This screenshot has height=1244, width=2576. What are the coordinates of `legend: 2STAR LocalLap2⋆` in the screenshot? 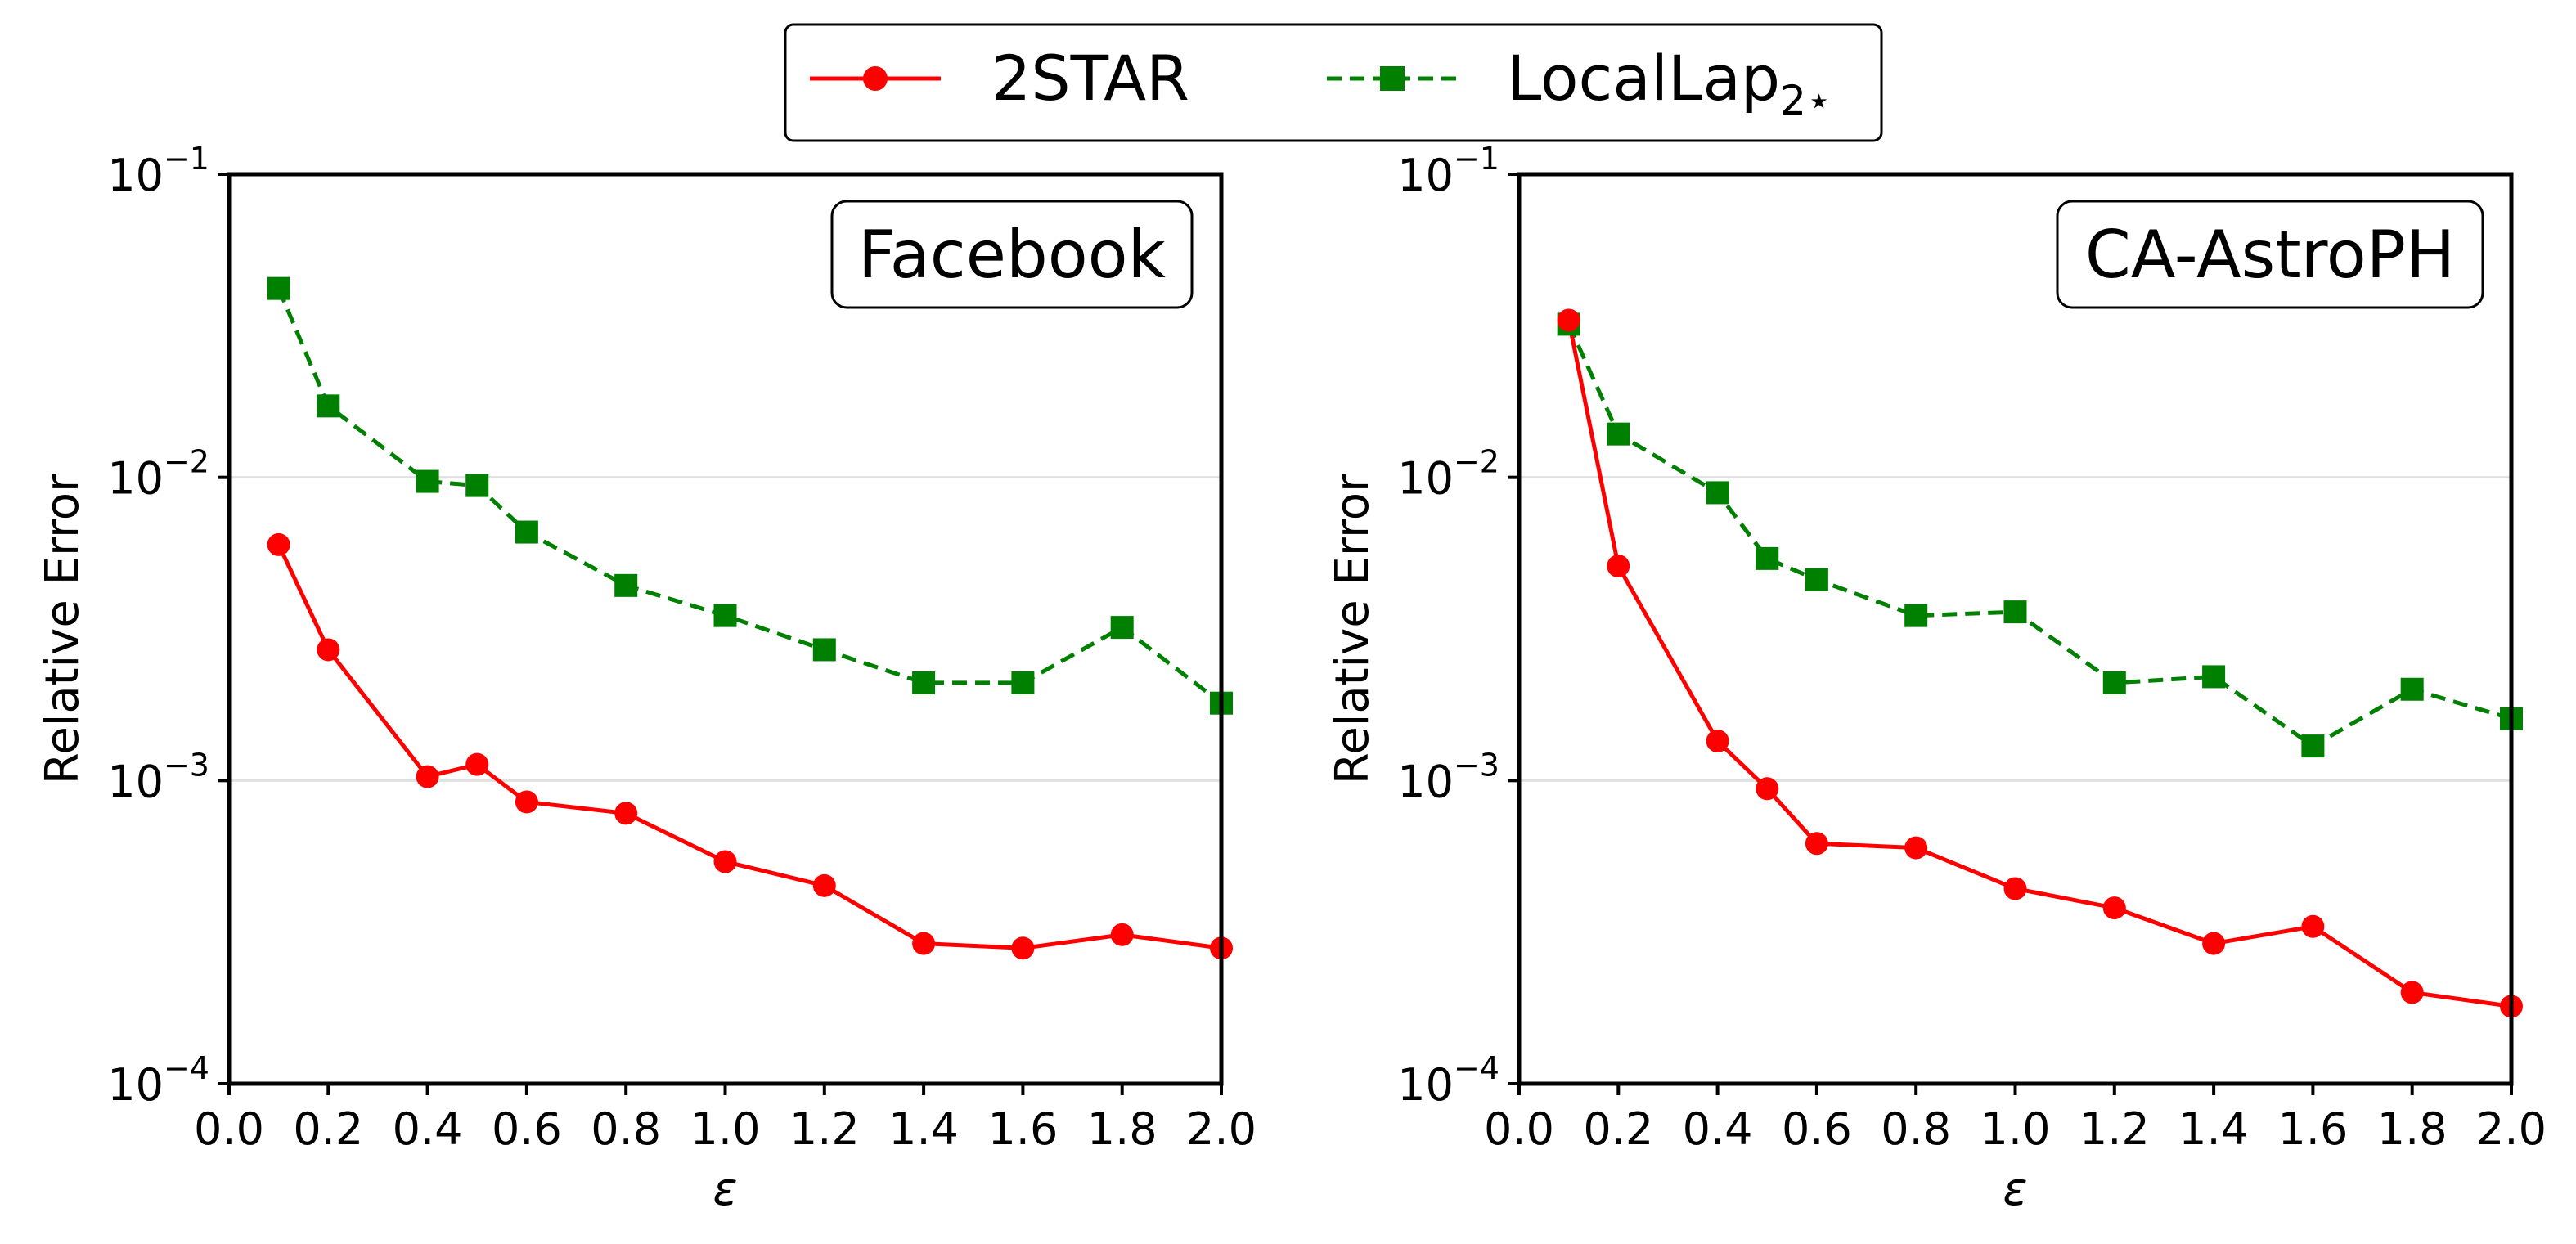 It's located at (1334, 82).